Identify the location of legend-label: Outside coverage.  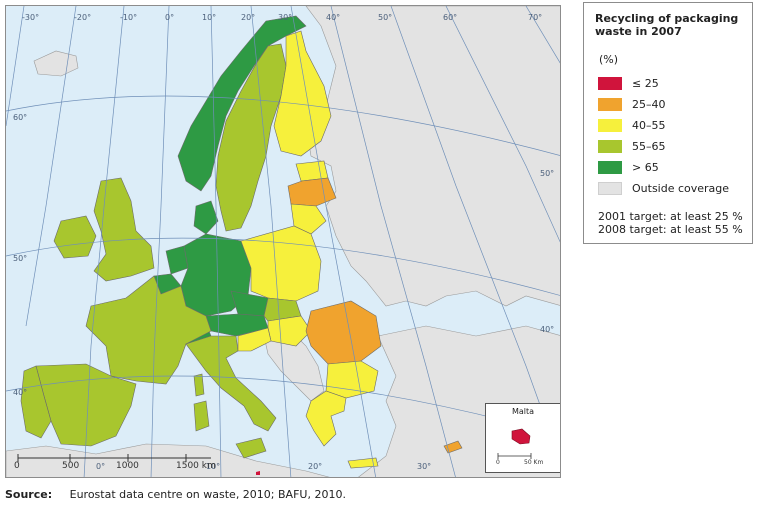
(681, 188).